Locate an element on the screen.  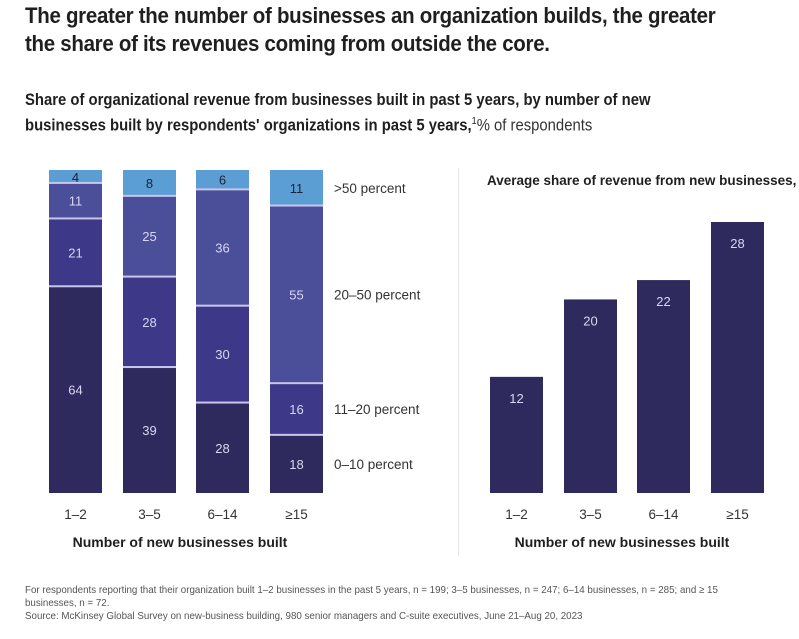
footnote-ref: 1 is located at coordinates (474, 121).